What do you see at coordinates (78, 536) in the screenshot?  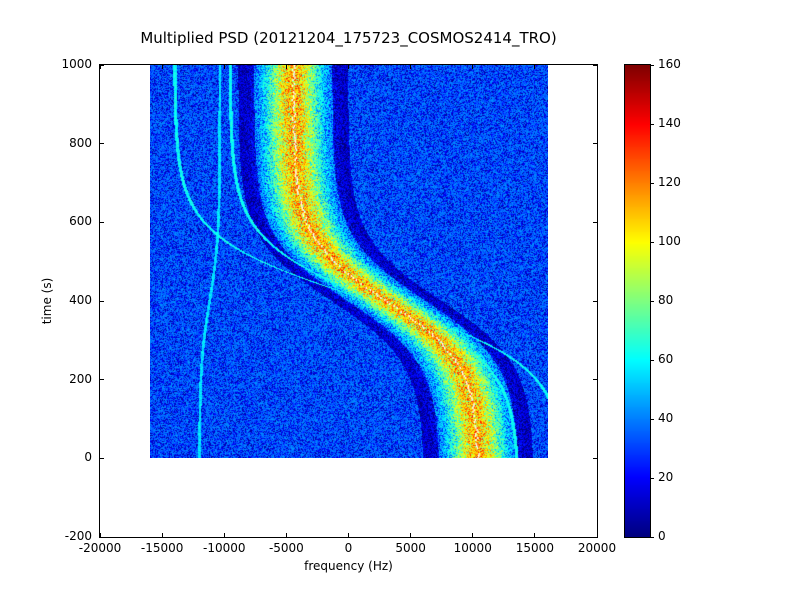 I see `y-tick-label: -200` at bounding box center [78, 536].